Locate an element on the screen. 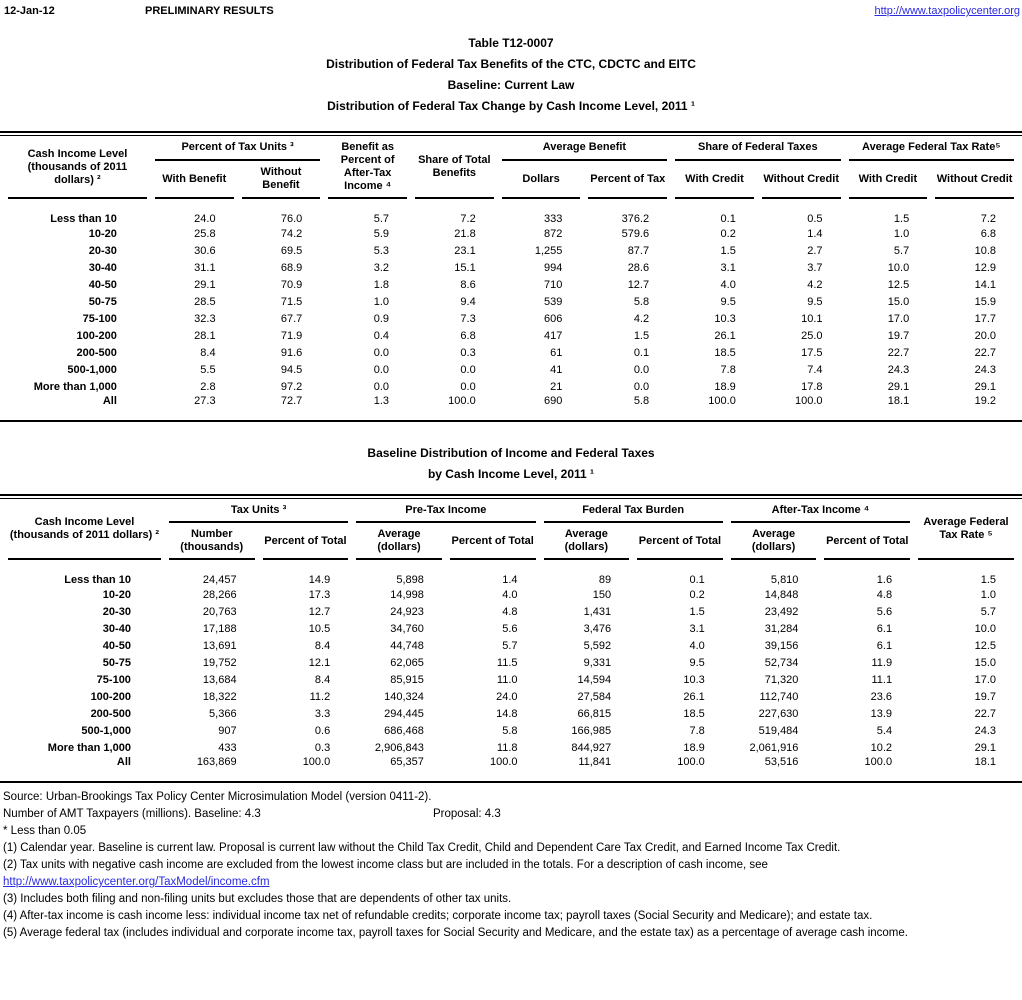 Image resolution: width=1022 pixels, height=1000 pixels. cell-share-total-benefits: 0.3 is located at coordinates (468, 352).